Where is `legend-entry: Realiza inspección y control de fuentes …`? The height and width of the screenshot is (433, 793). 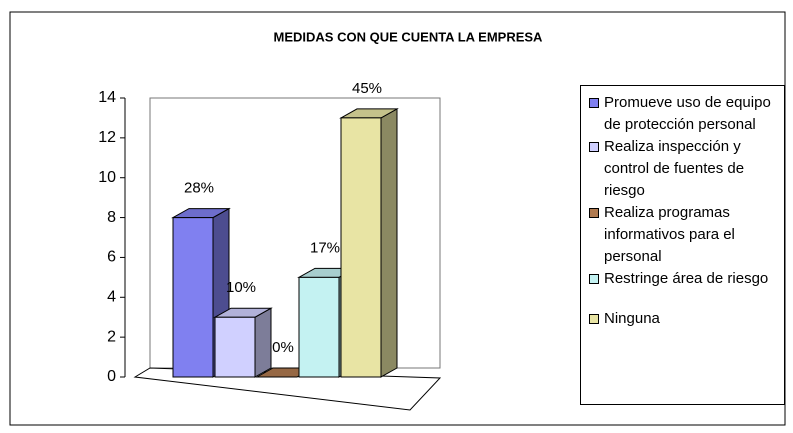 legend-entry: Realiza inspección y control de fuentes … is located at coordinates (684, 169).